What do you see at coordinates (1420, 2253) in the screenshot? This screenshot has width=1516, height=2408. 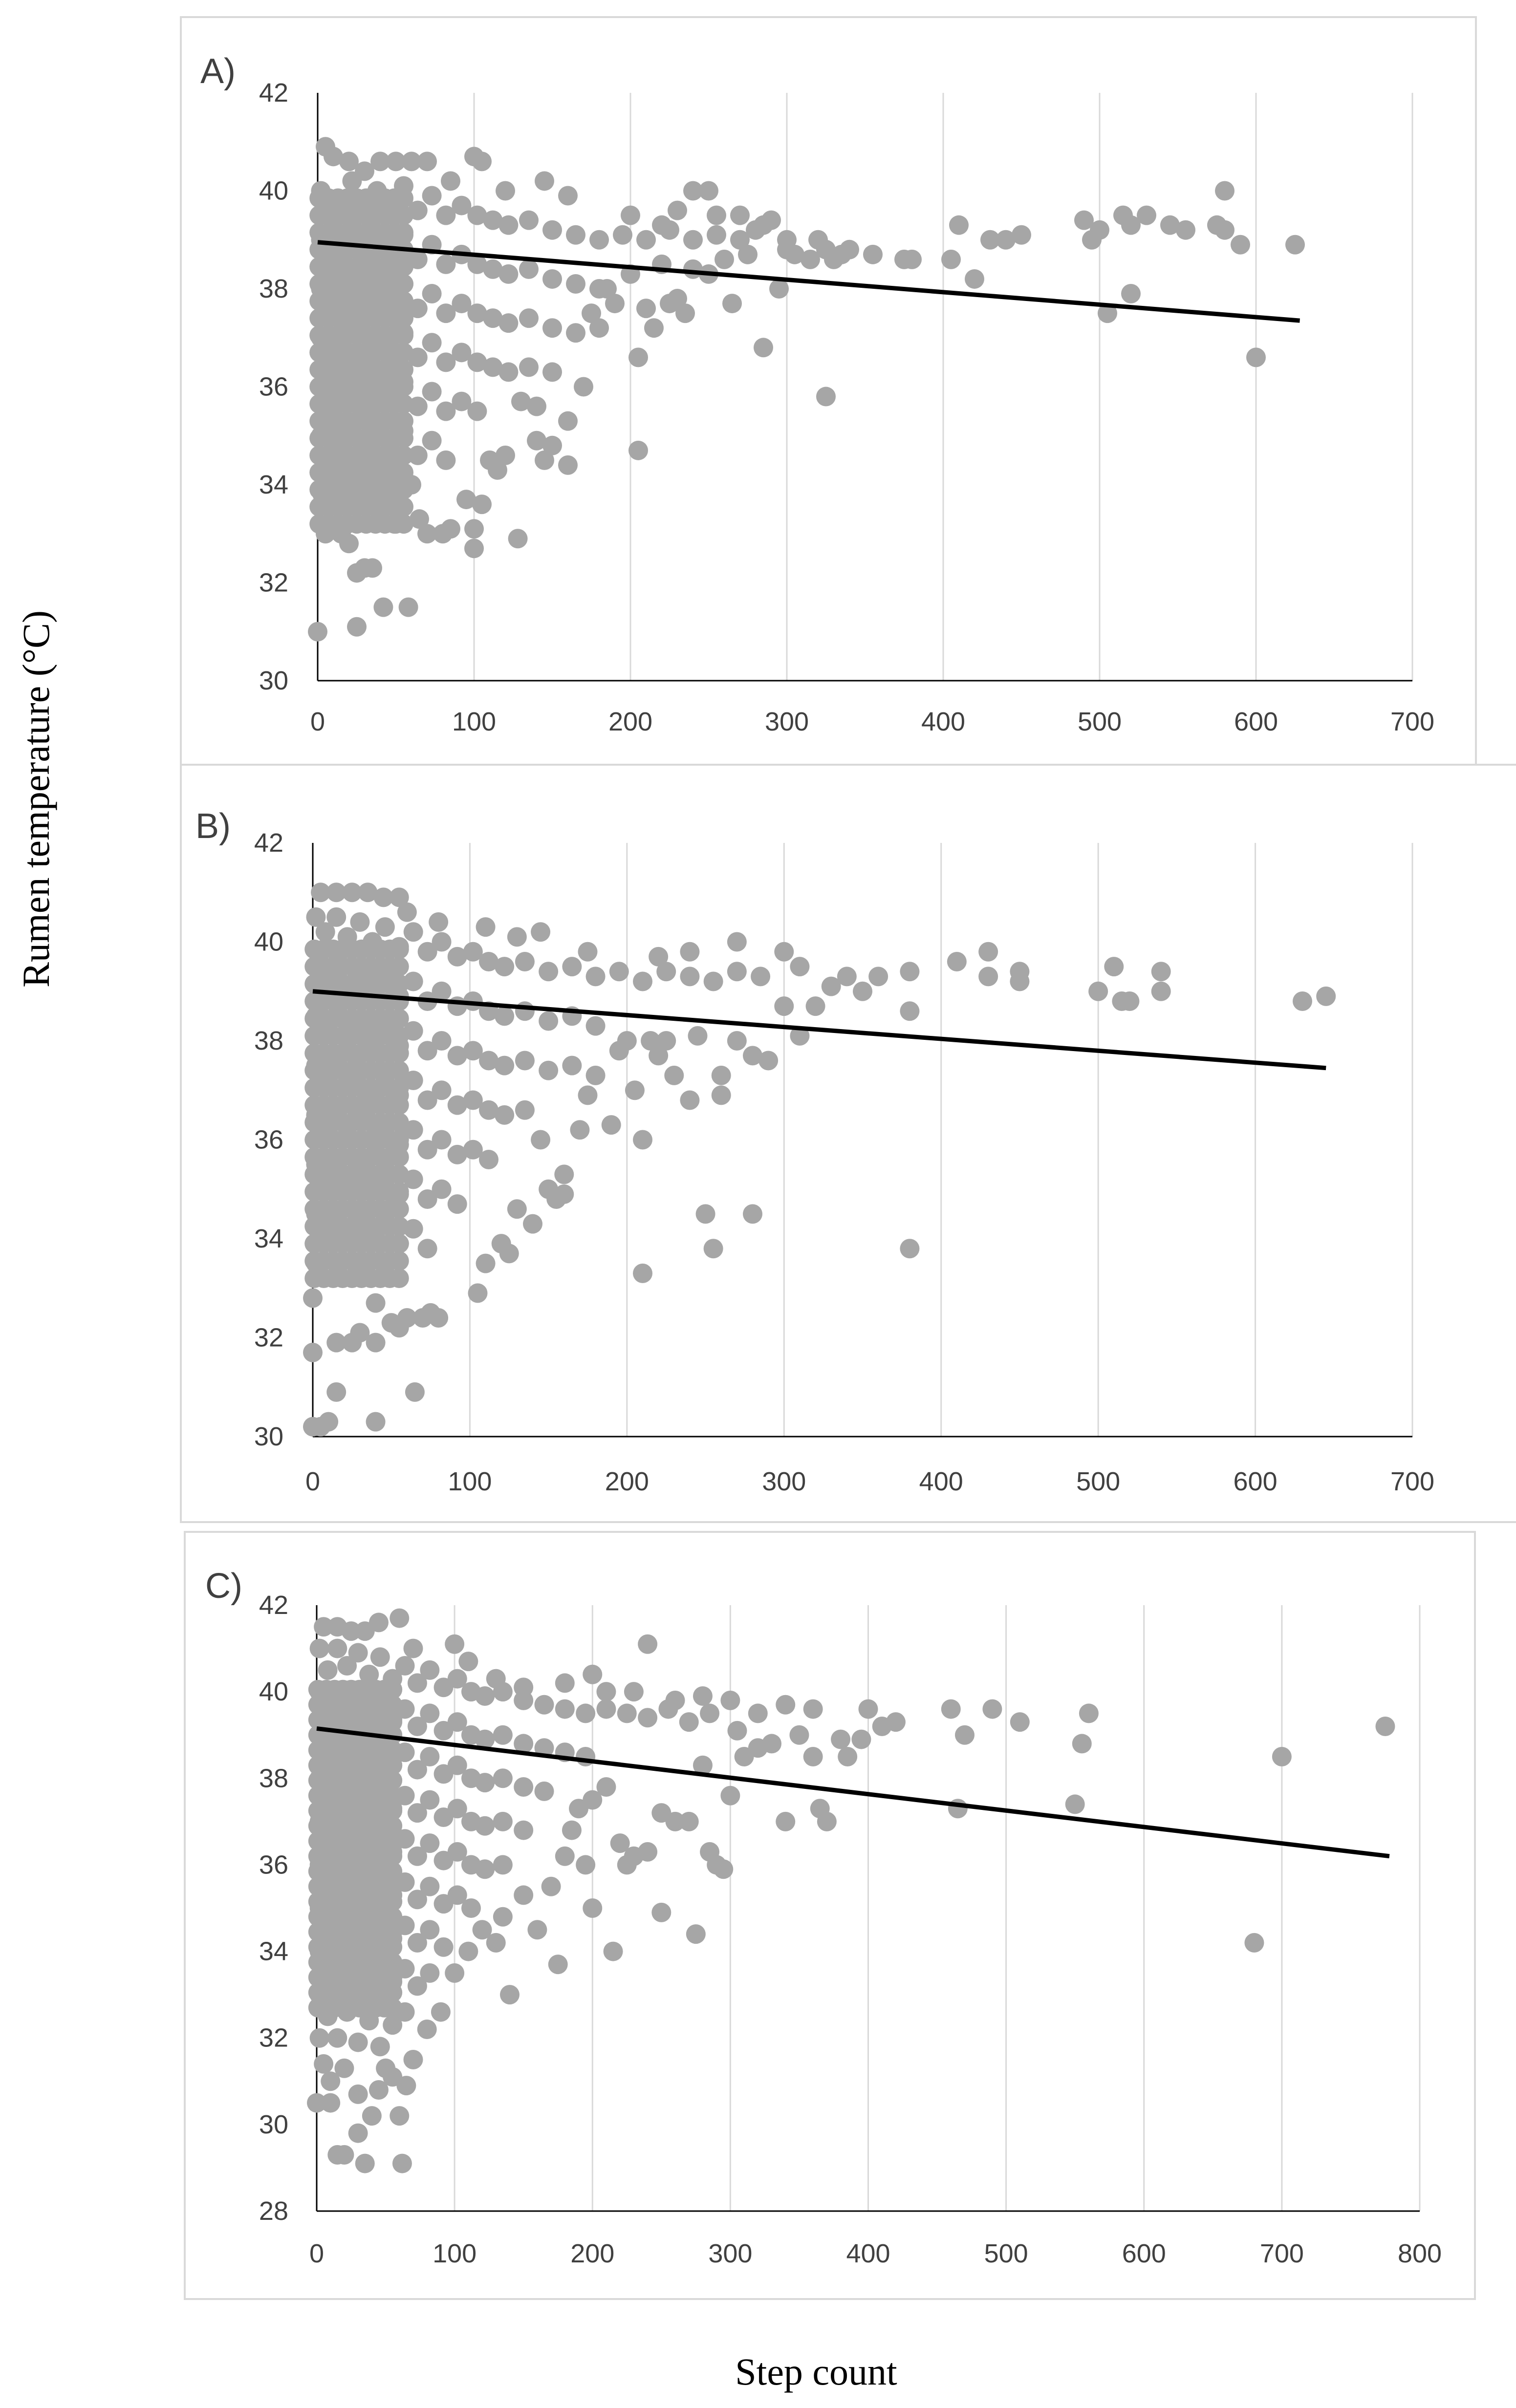 I see `x-tick-label: 800` at bounding box center [1420, 2253].